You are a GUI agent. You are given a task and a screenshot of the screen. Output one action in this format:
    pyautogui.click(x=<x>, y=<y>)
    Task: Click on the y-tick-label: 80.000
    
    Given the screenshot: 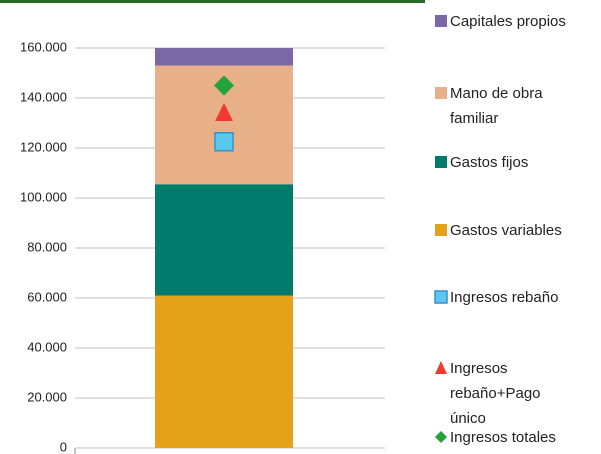 What is the action you would take?
    pyautogui.click(x=47, y=246)
    